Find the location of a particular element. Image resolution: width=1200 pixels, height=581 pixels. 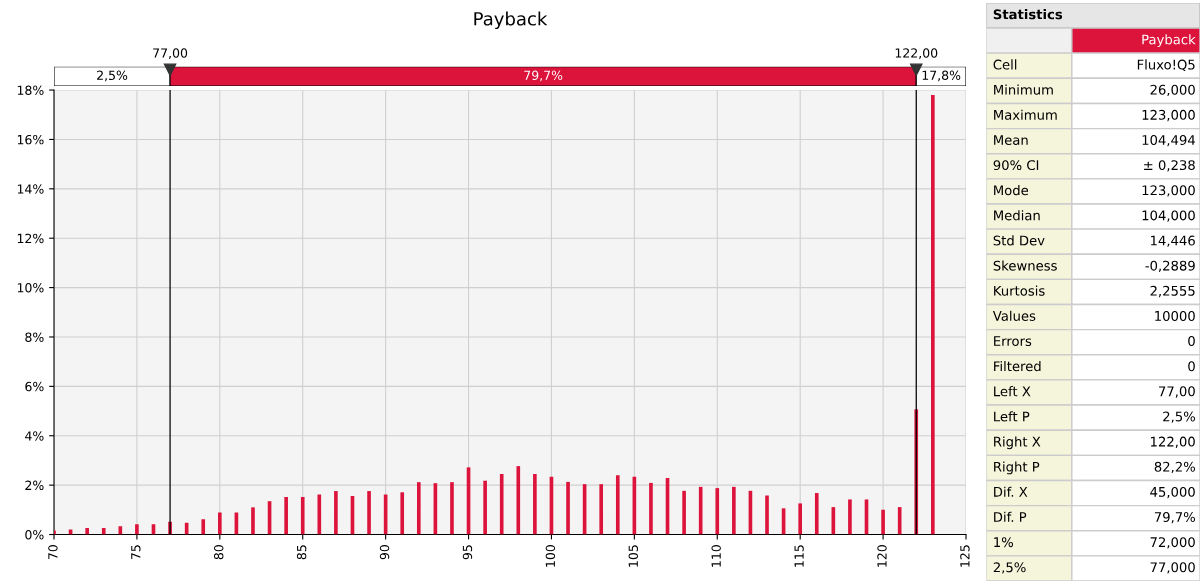

text: Dif. X is located at coordinates (1011, 491).